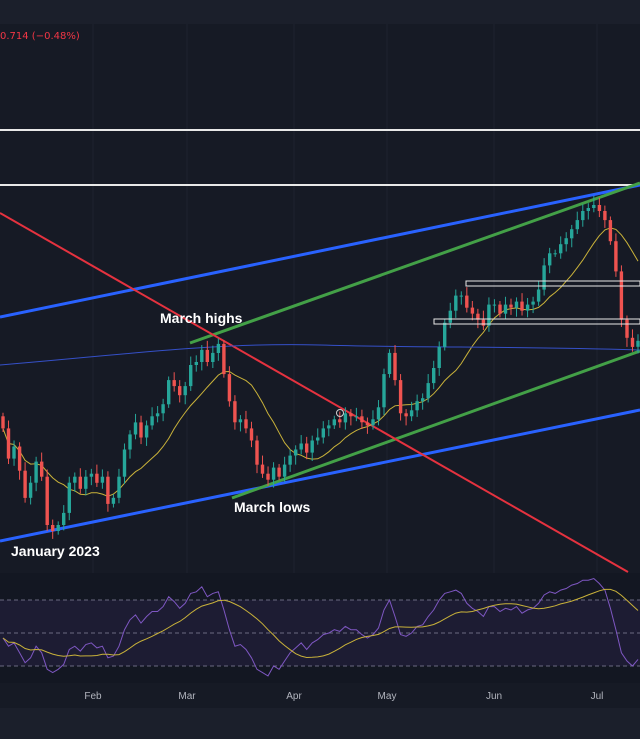 This screenshot has width=640, height=739. I want to click on rsi-line, so click(320, 627).